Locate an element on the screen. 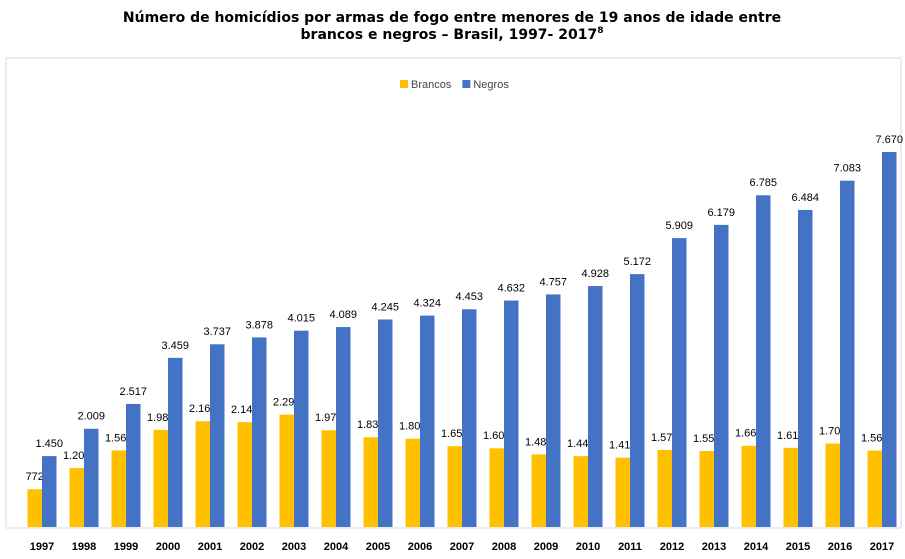 The height and width of the screenshot is (559, 905). x-tick-label: 2002 is located at coordinates (252, 547).